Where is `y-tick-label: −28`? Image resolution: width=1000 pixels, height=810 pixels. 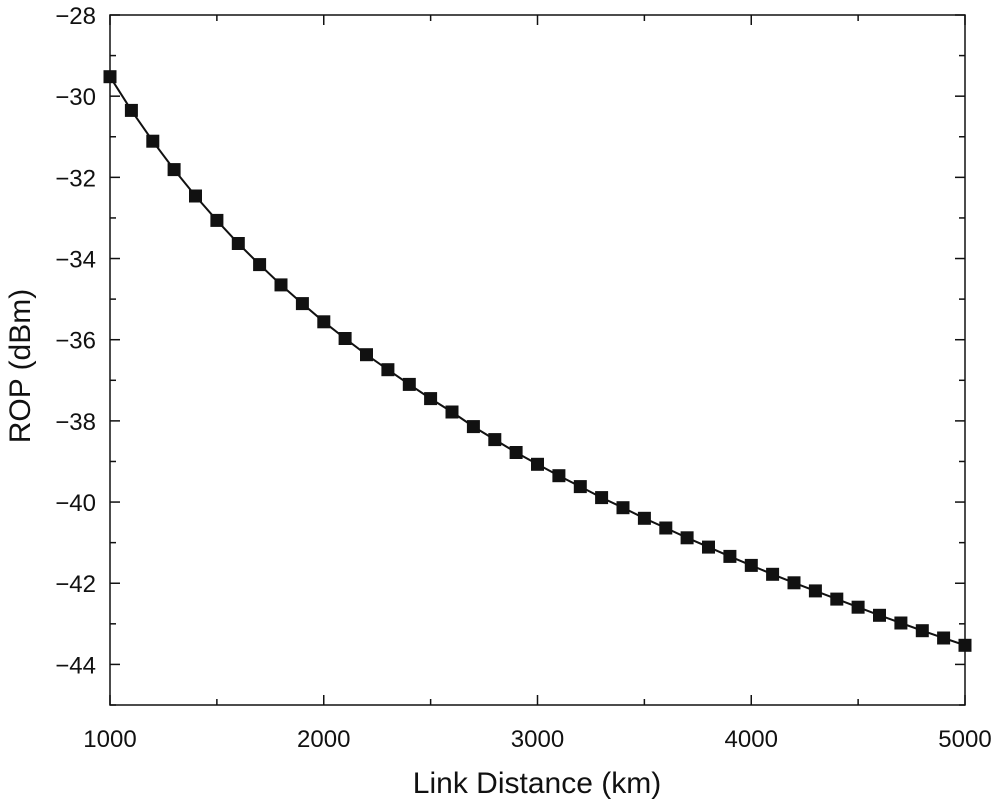
y-tick-label: −28 is located at coordinates (75, 16).